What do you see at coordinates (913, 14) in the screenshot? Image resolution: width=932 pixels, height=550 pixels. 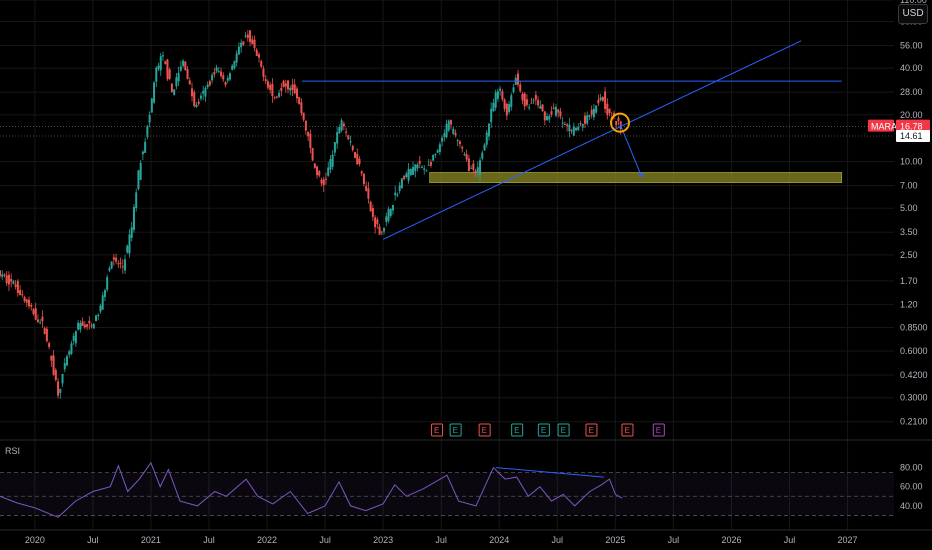 I see `currency-button: USD` at bounding box center [913, 14].